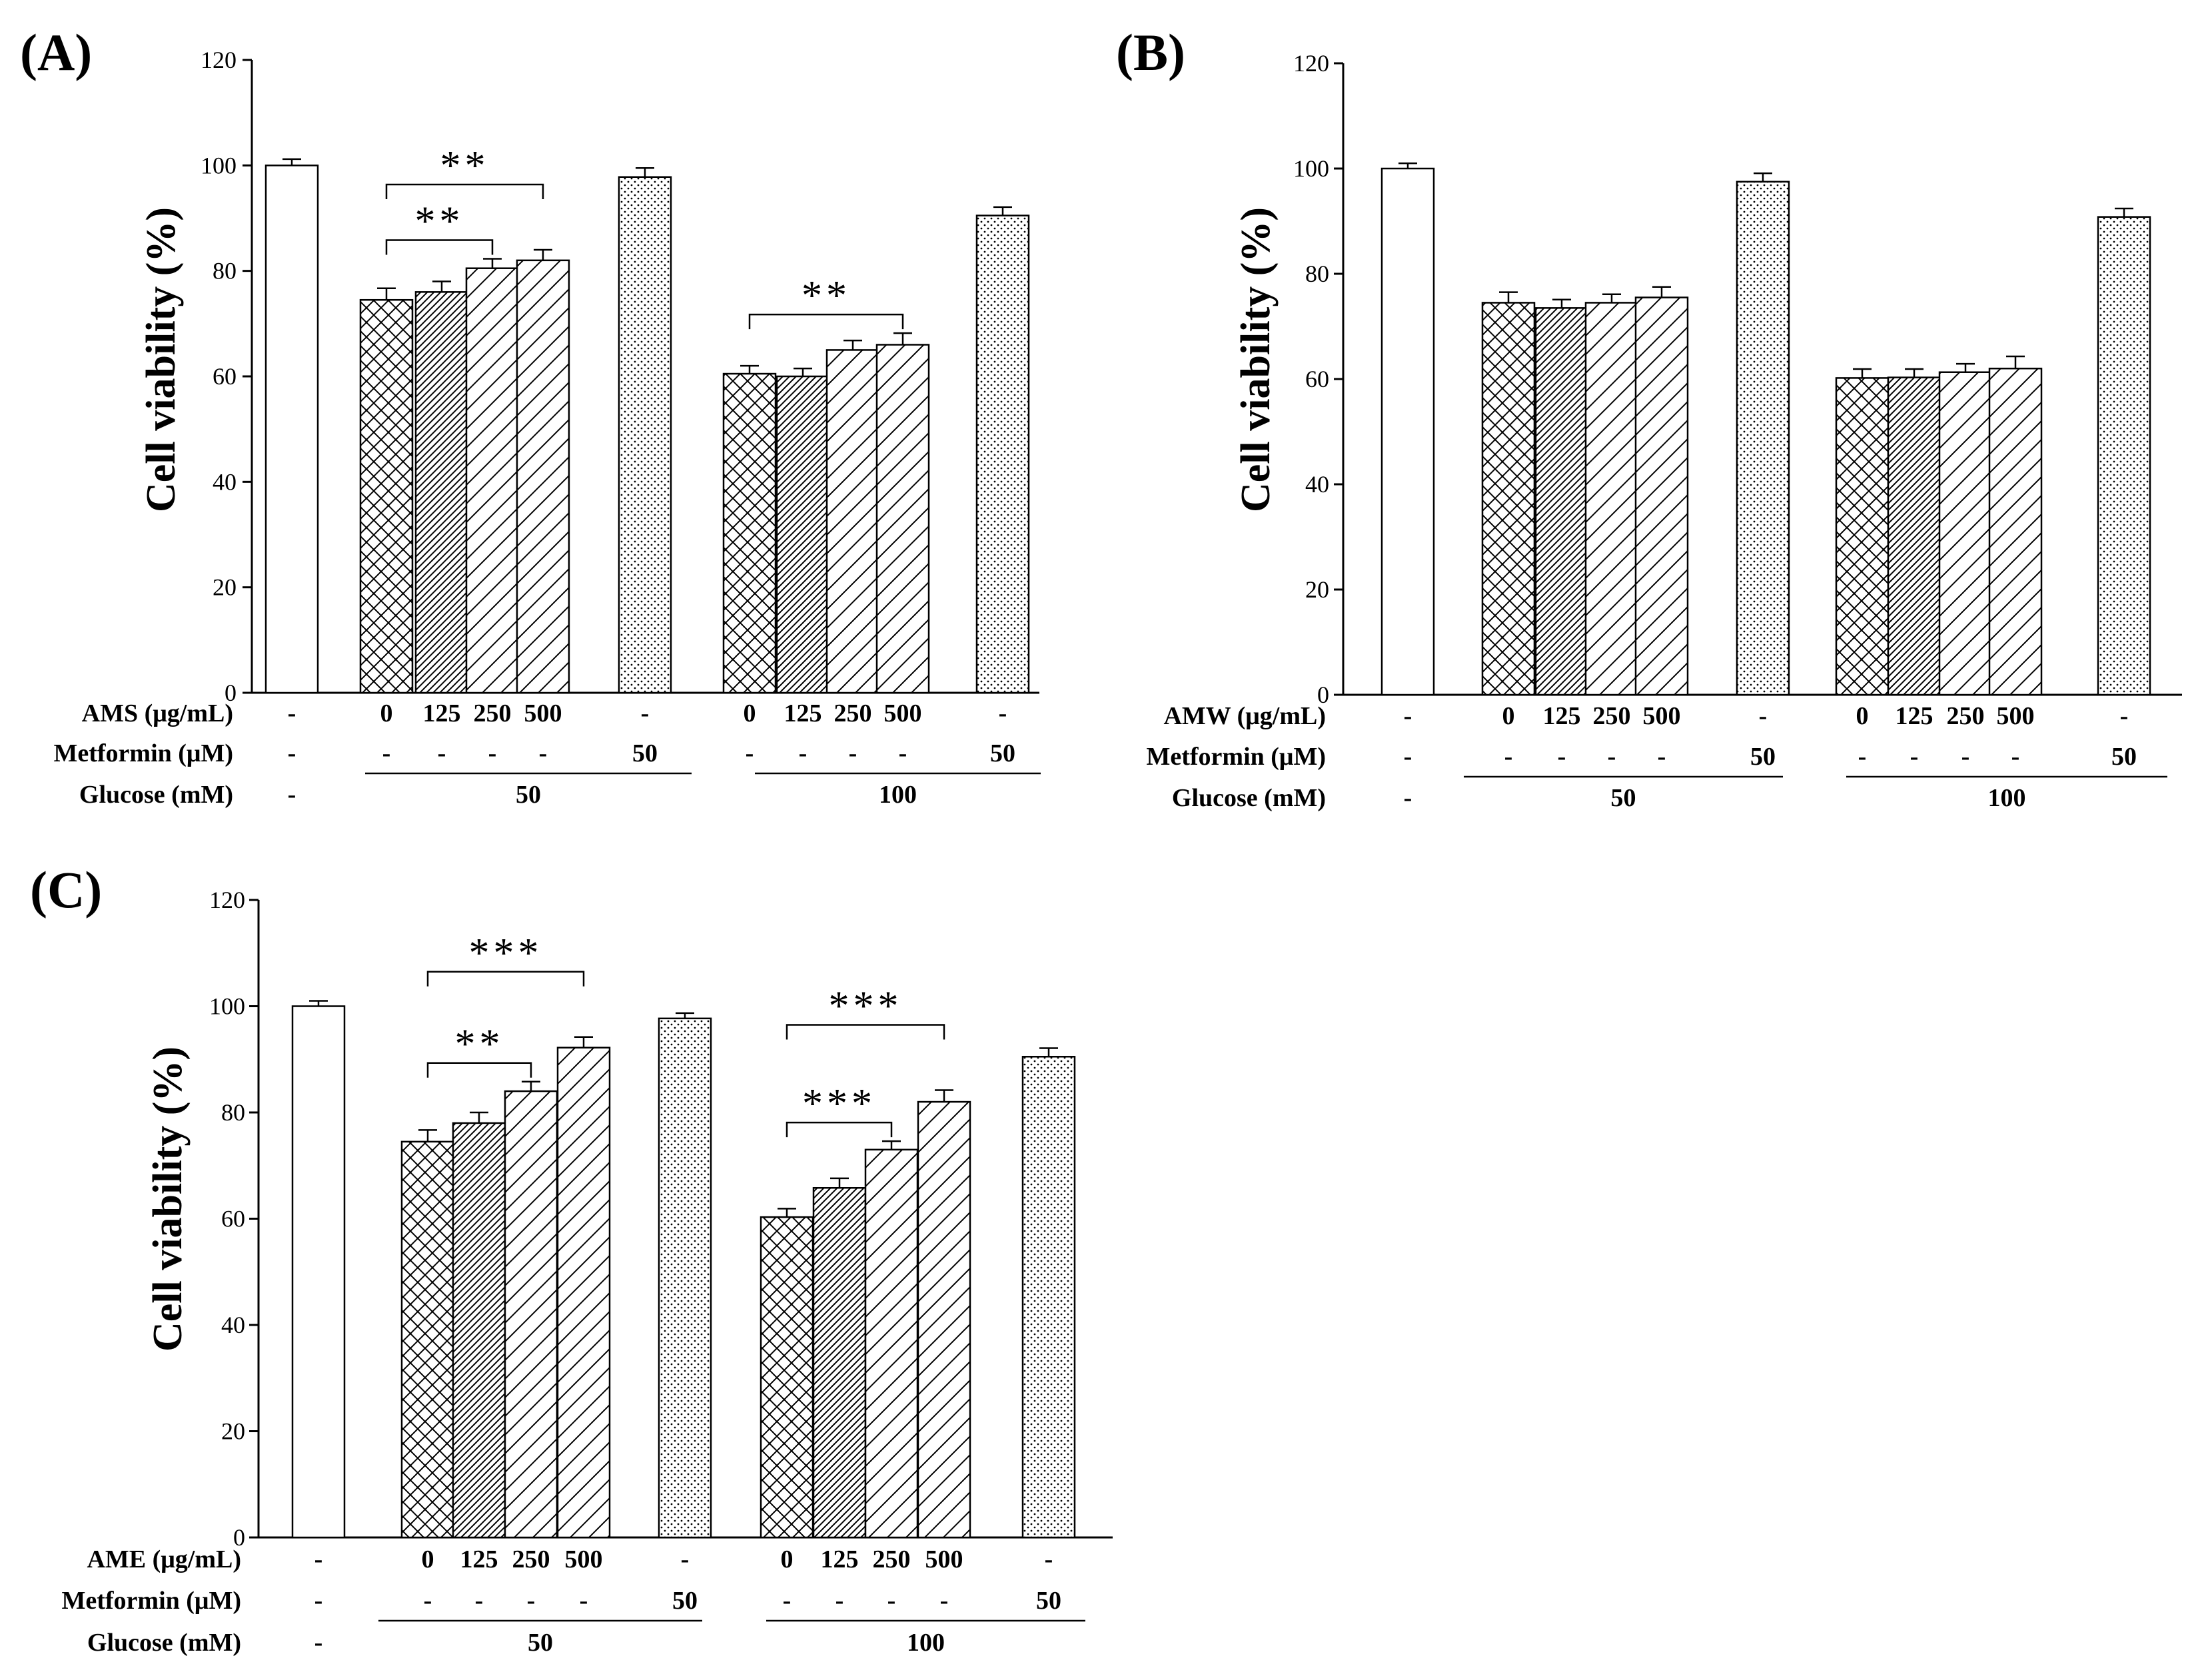 This screenshot has height=1680, width=2200. What do you see at coordinates (164, 1559) in the screenshot?
I see `row-label: AME (μg/mL)` at bounding box center [164, 1559].